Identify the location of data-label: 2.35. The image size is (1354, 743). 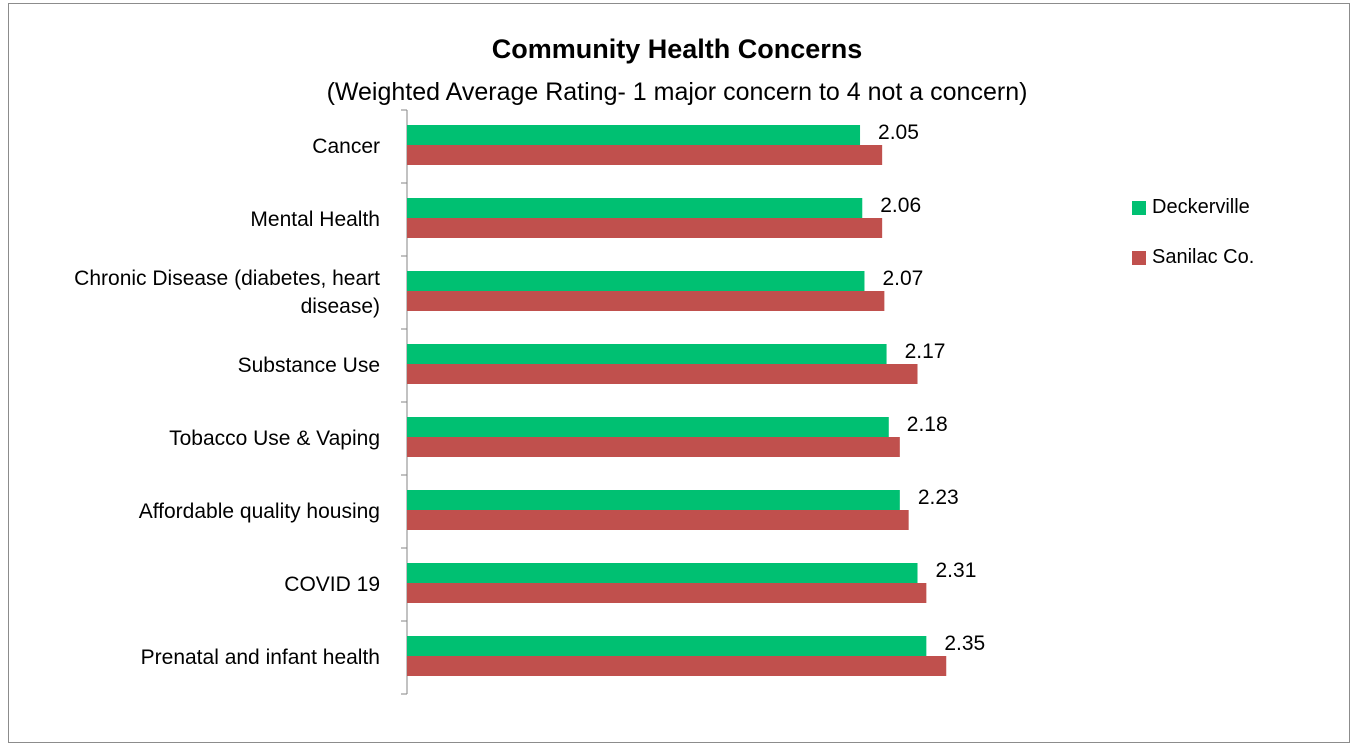
(965, 643).